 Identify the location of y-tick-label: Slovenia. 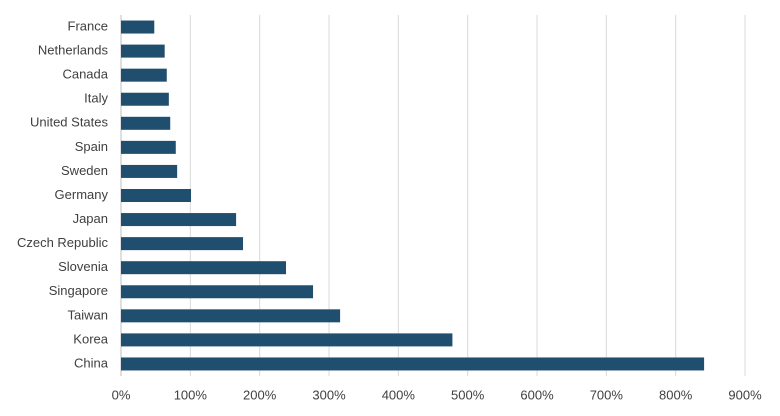
(83, 266).